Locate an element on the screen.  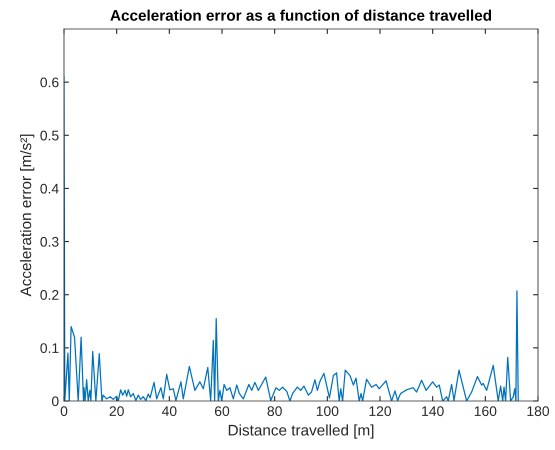
chart-title: Acceleration error as a function of distance travelled is located at coordinates (301, 15).